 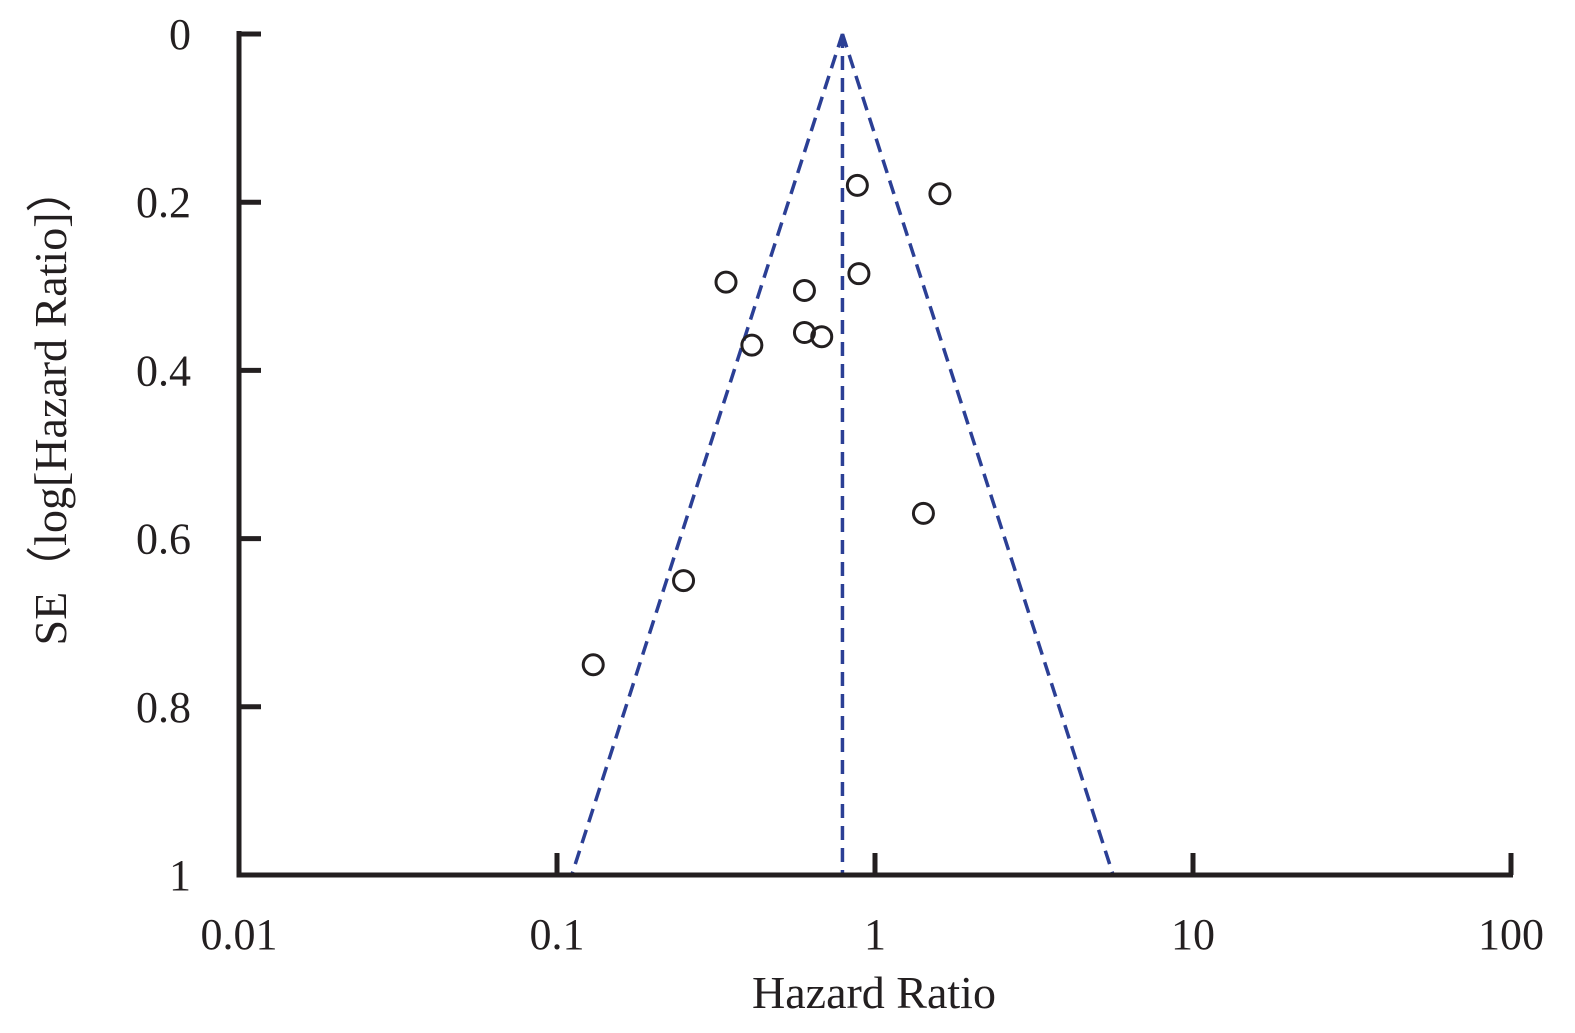 I want to click on x-tick-label: 10, so click(x=1193, y=934).